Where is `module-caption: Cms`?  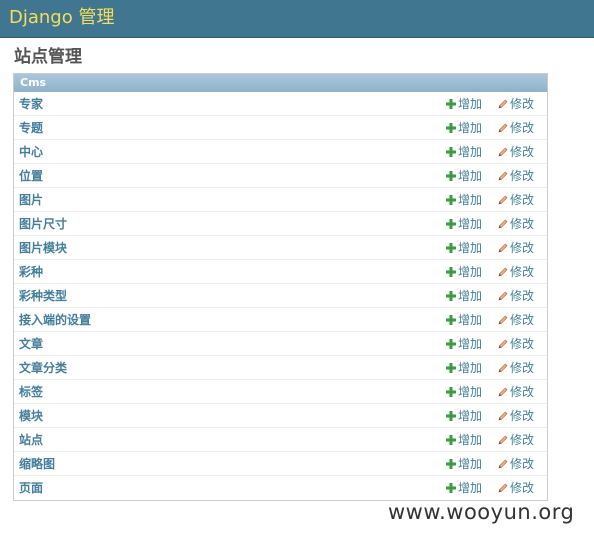 module-caption: Cms is located at coordinates (280, 83).